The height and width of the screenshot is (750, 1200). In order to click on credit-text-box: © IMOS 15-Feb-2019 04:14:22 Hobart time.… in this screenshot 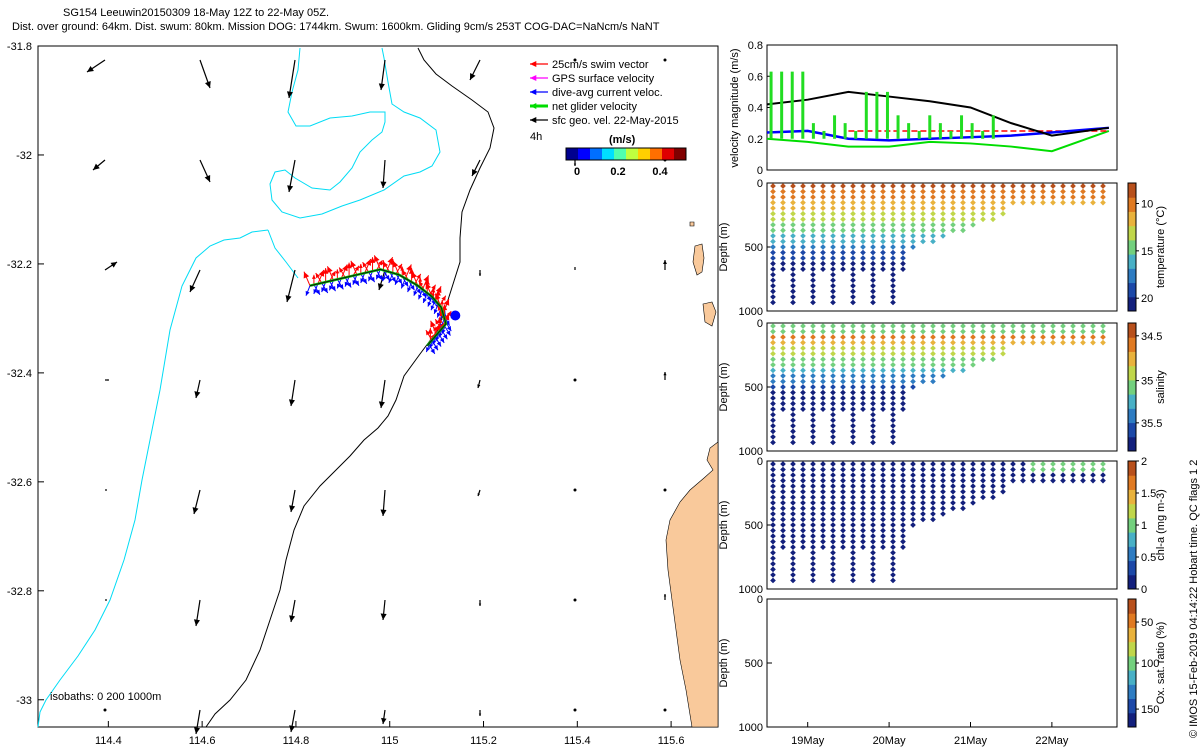, I will do `click(1194, 599)`.